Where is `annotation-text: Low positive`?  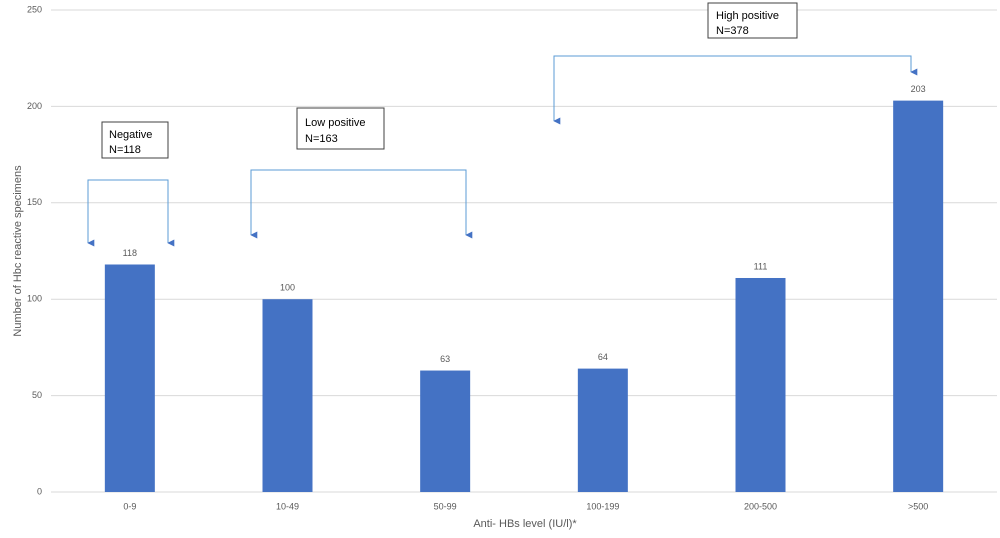
annotation-text: Low positive is located at coordinates (335, 123).